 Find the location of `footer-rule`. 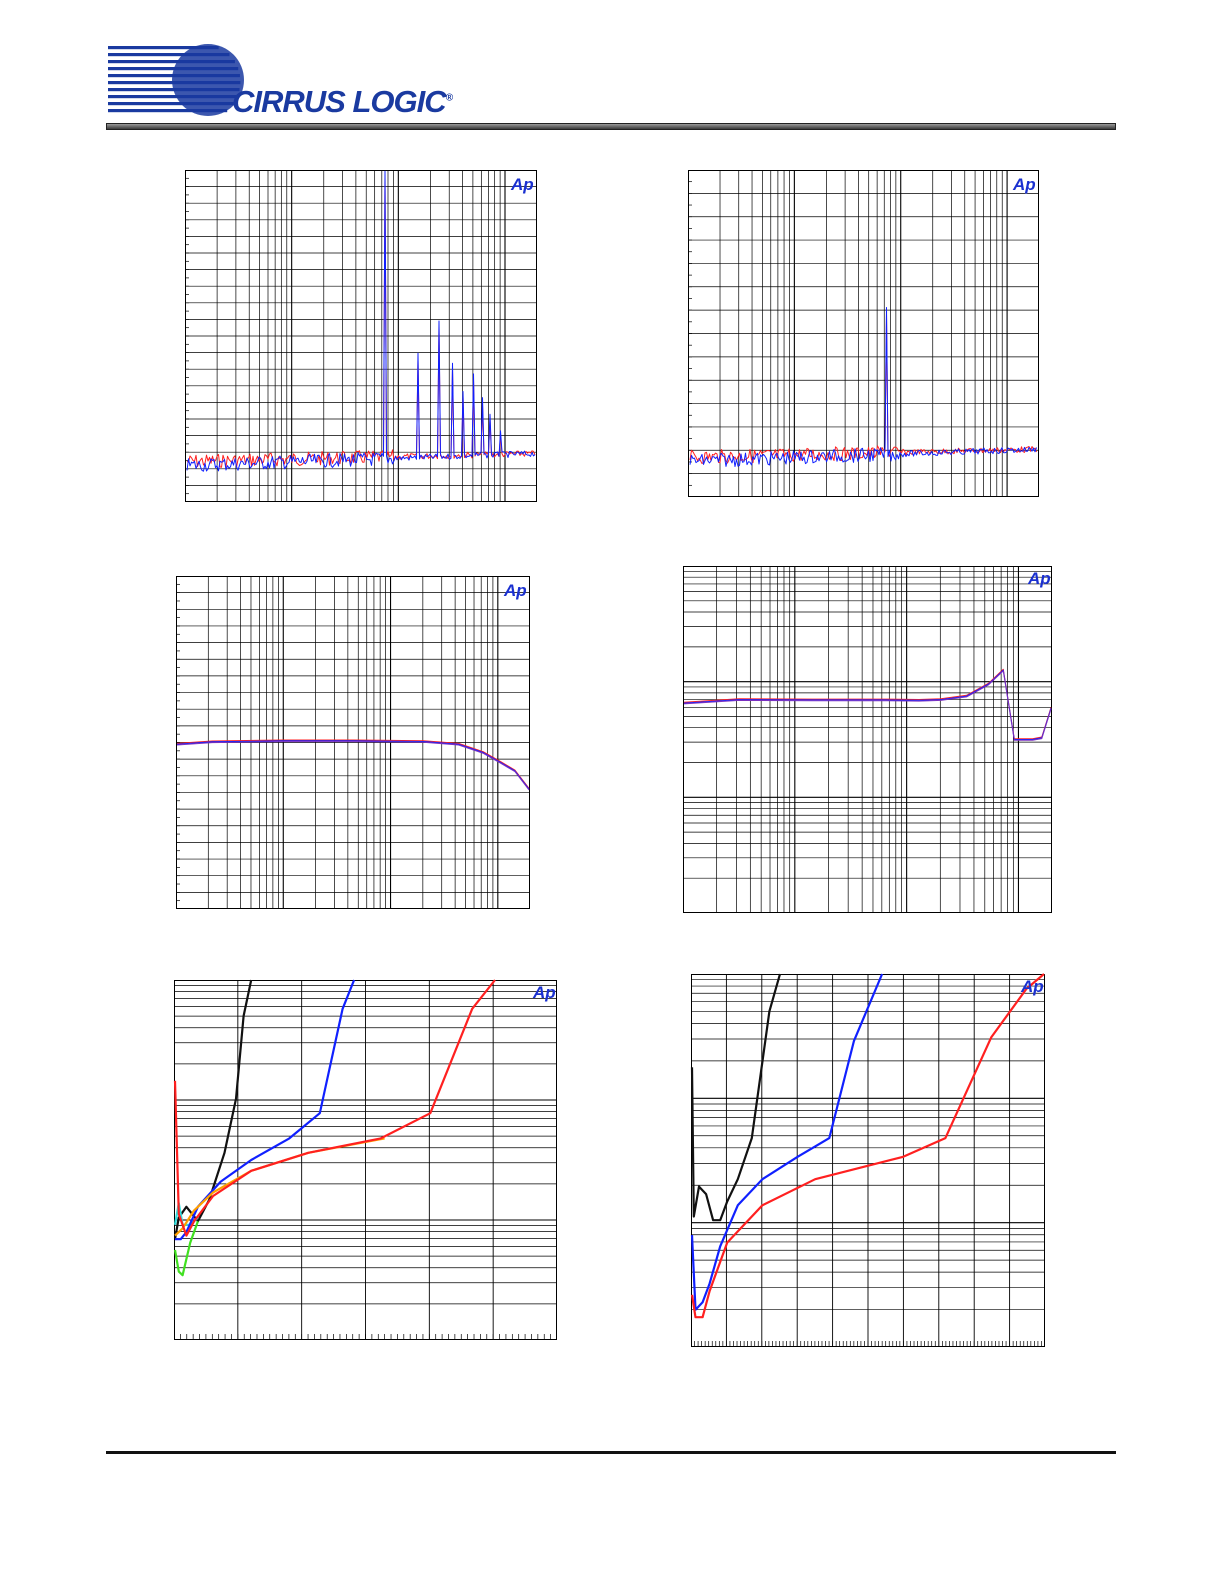

footer-rule is located at coordinates (611, 1452).